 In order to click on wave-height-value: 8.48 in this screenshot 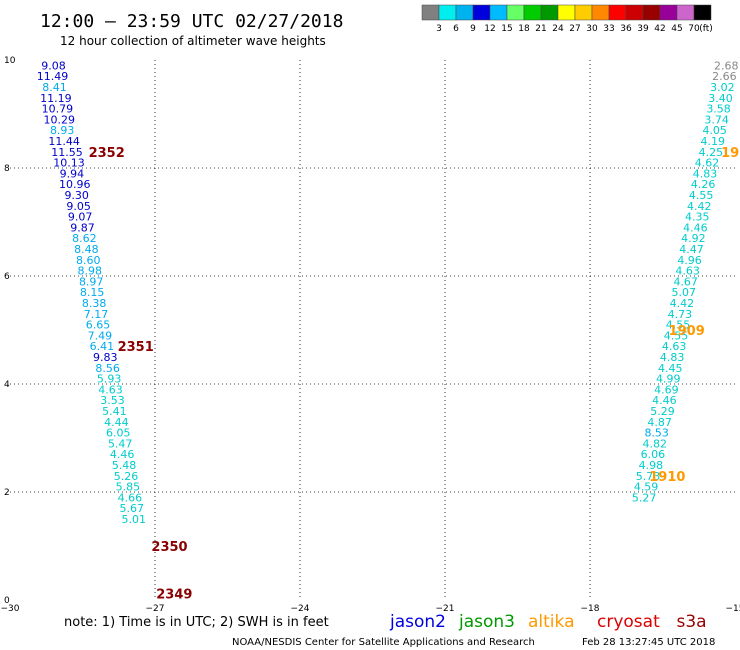, I will do `click(86, 249)`.